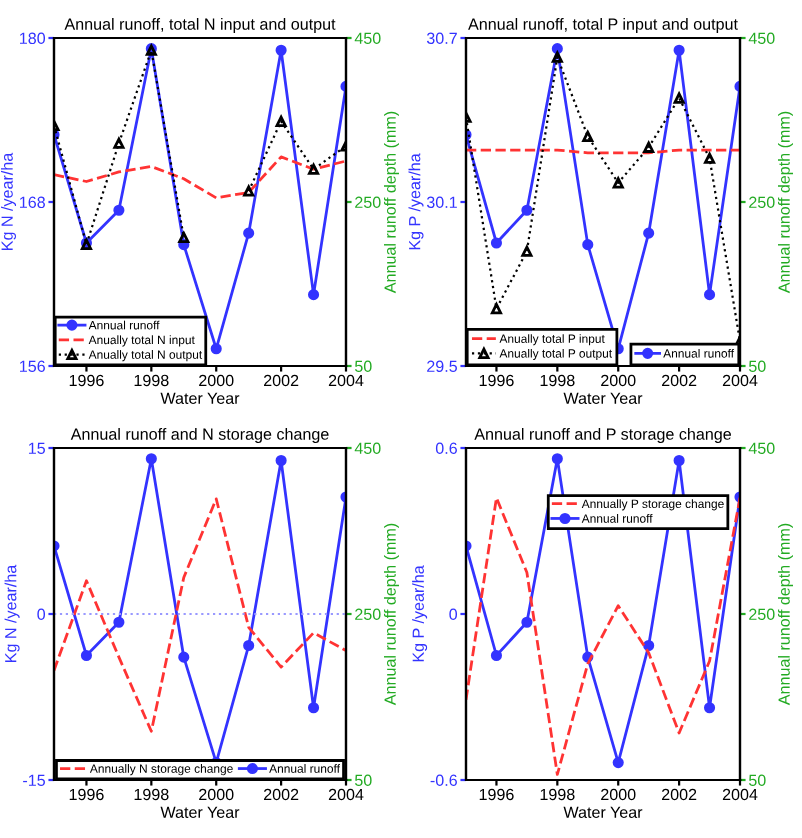 The height and width of the screenshot is (838, 802). Describe the element at coordinates (32, 202) in the screenshot. I see `y-tick-label: 168` at that location.